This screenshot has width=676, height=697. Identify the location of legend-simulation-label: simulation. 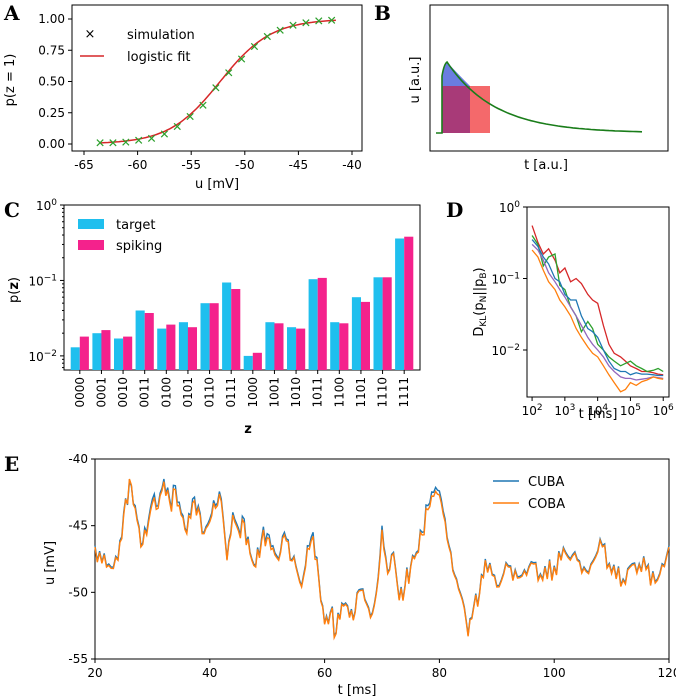
(161, 35).